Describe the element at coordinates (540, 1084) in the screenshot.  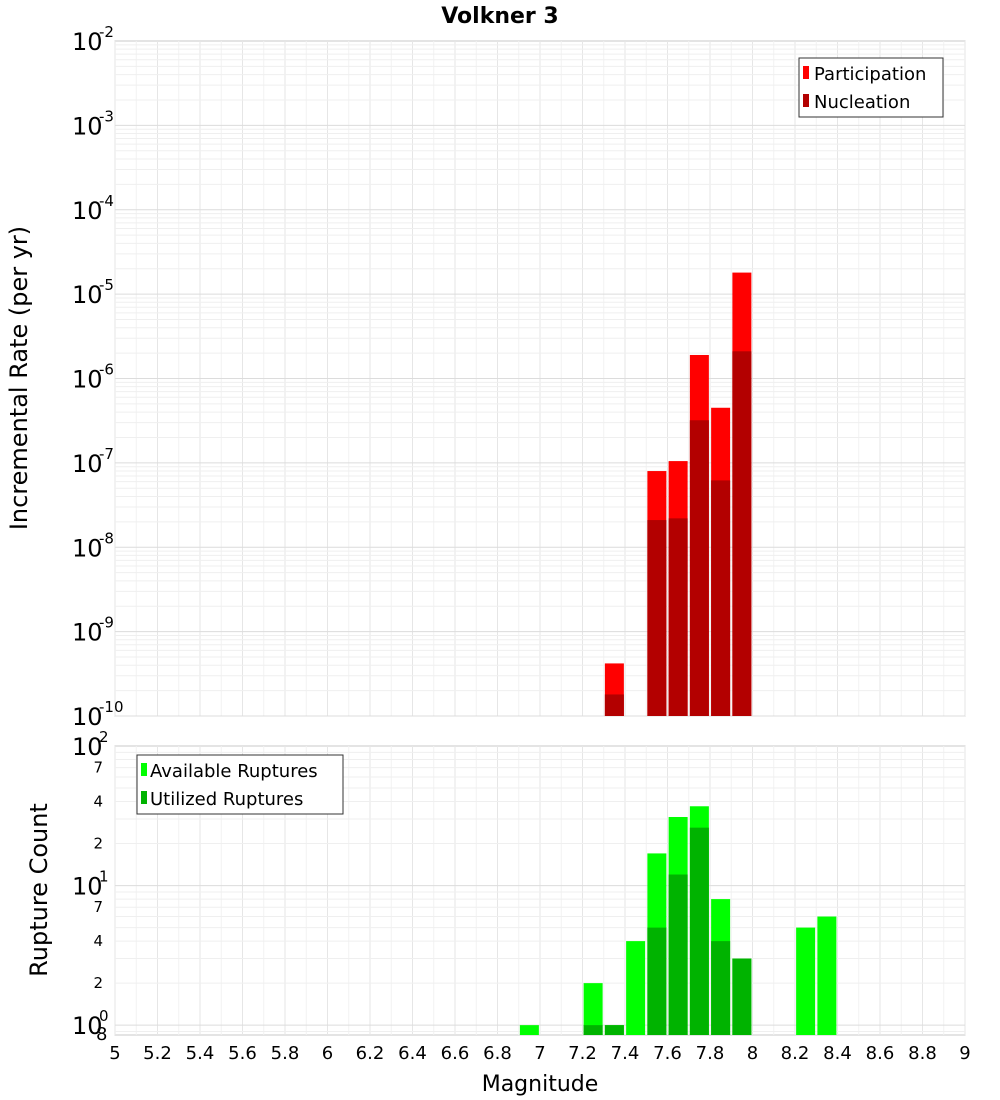
I see `x-axis-label: Magnitude` at that location.